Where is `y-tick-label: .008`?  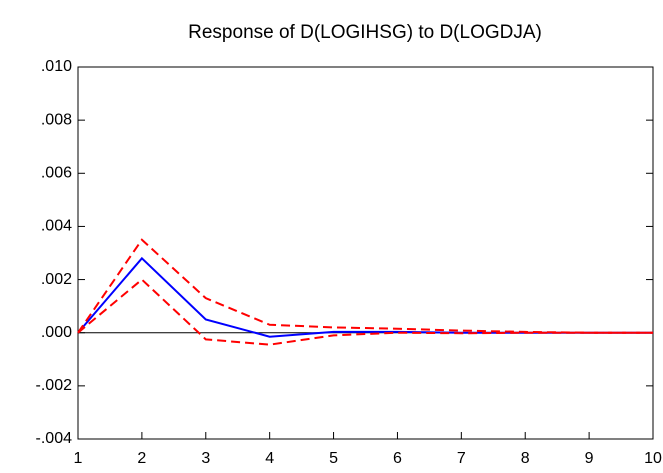 y-tick-label: .008 is located at coordinates (56, 119).